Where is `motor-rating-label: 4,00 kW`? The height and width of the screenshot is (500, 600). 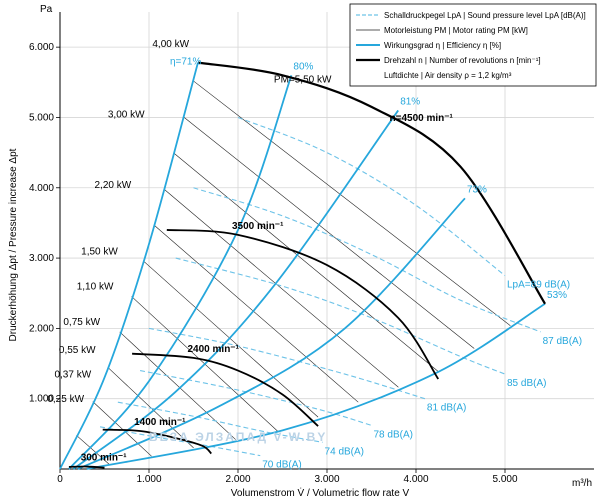
motor-rating-label: 4,00 kW is located at coordinates (170, 44).